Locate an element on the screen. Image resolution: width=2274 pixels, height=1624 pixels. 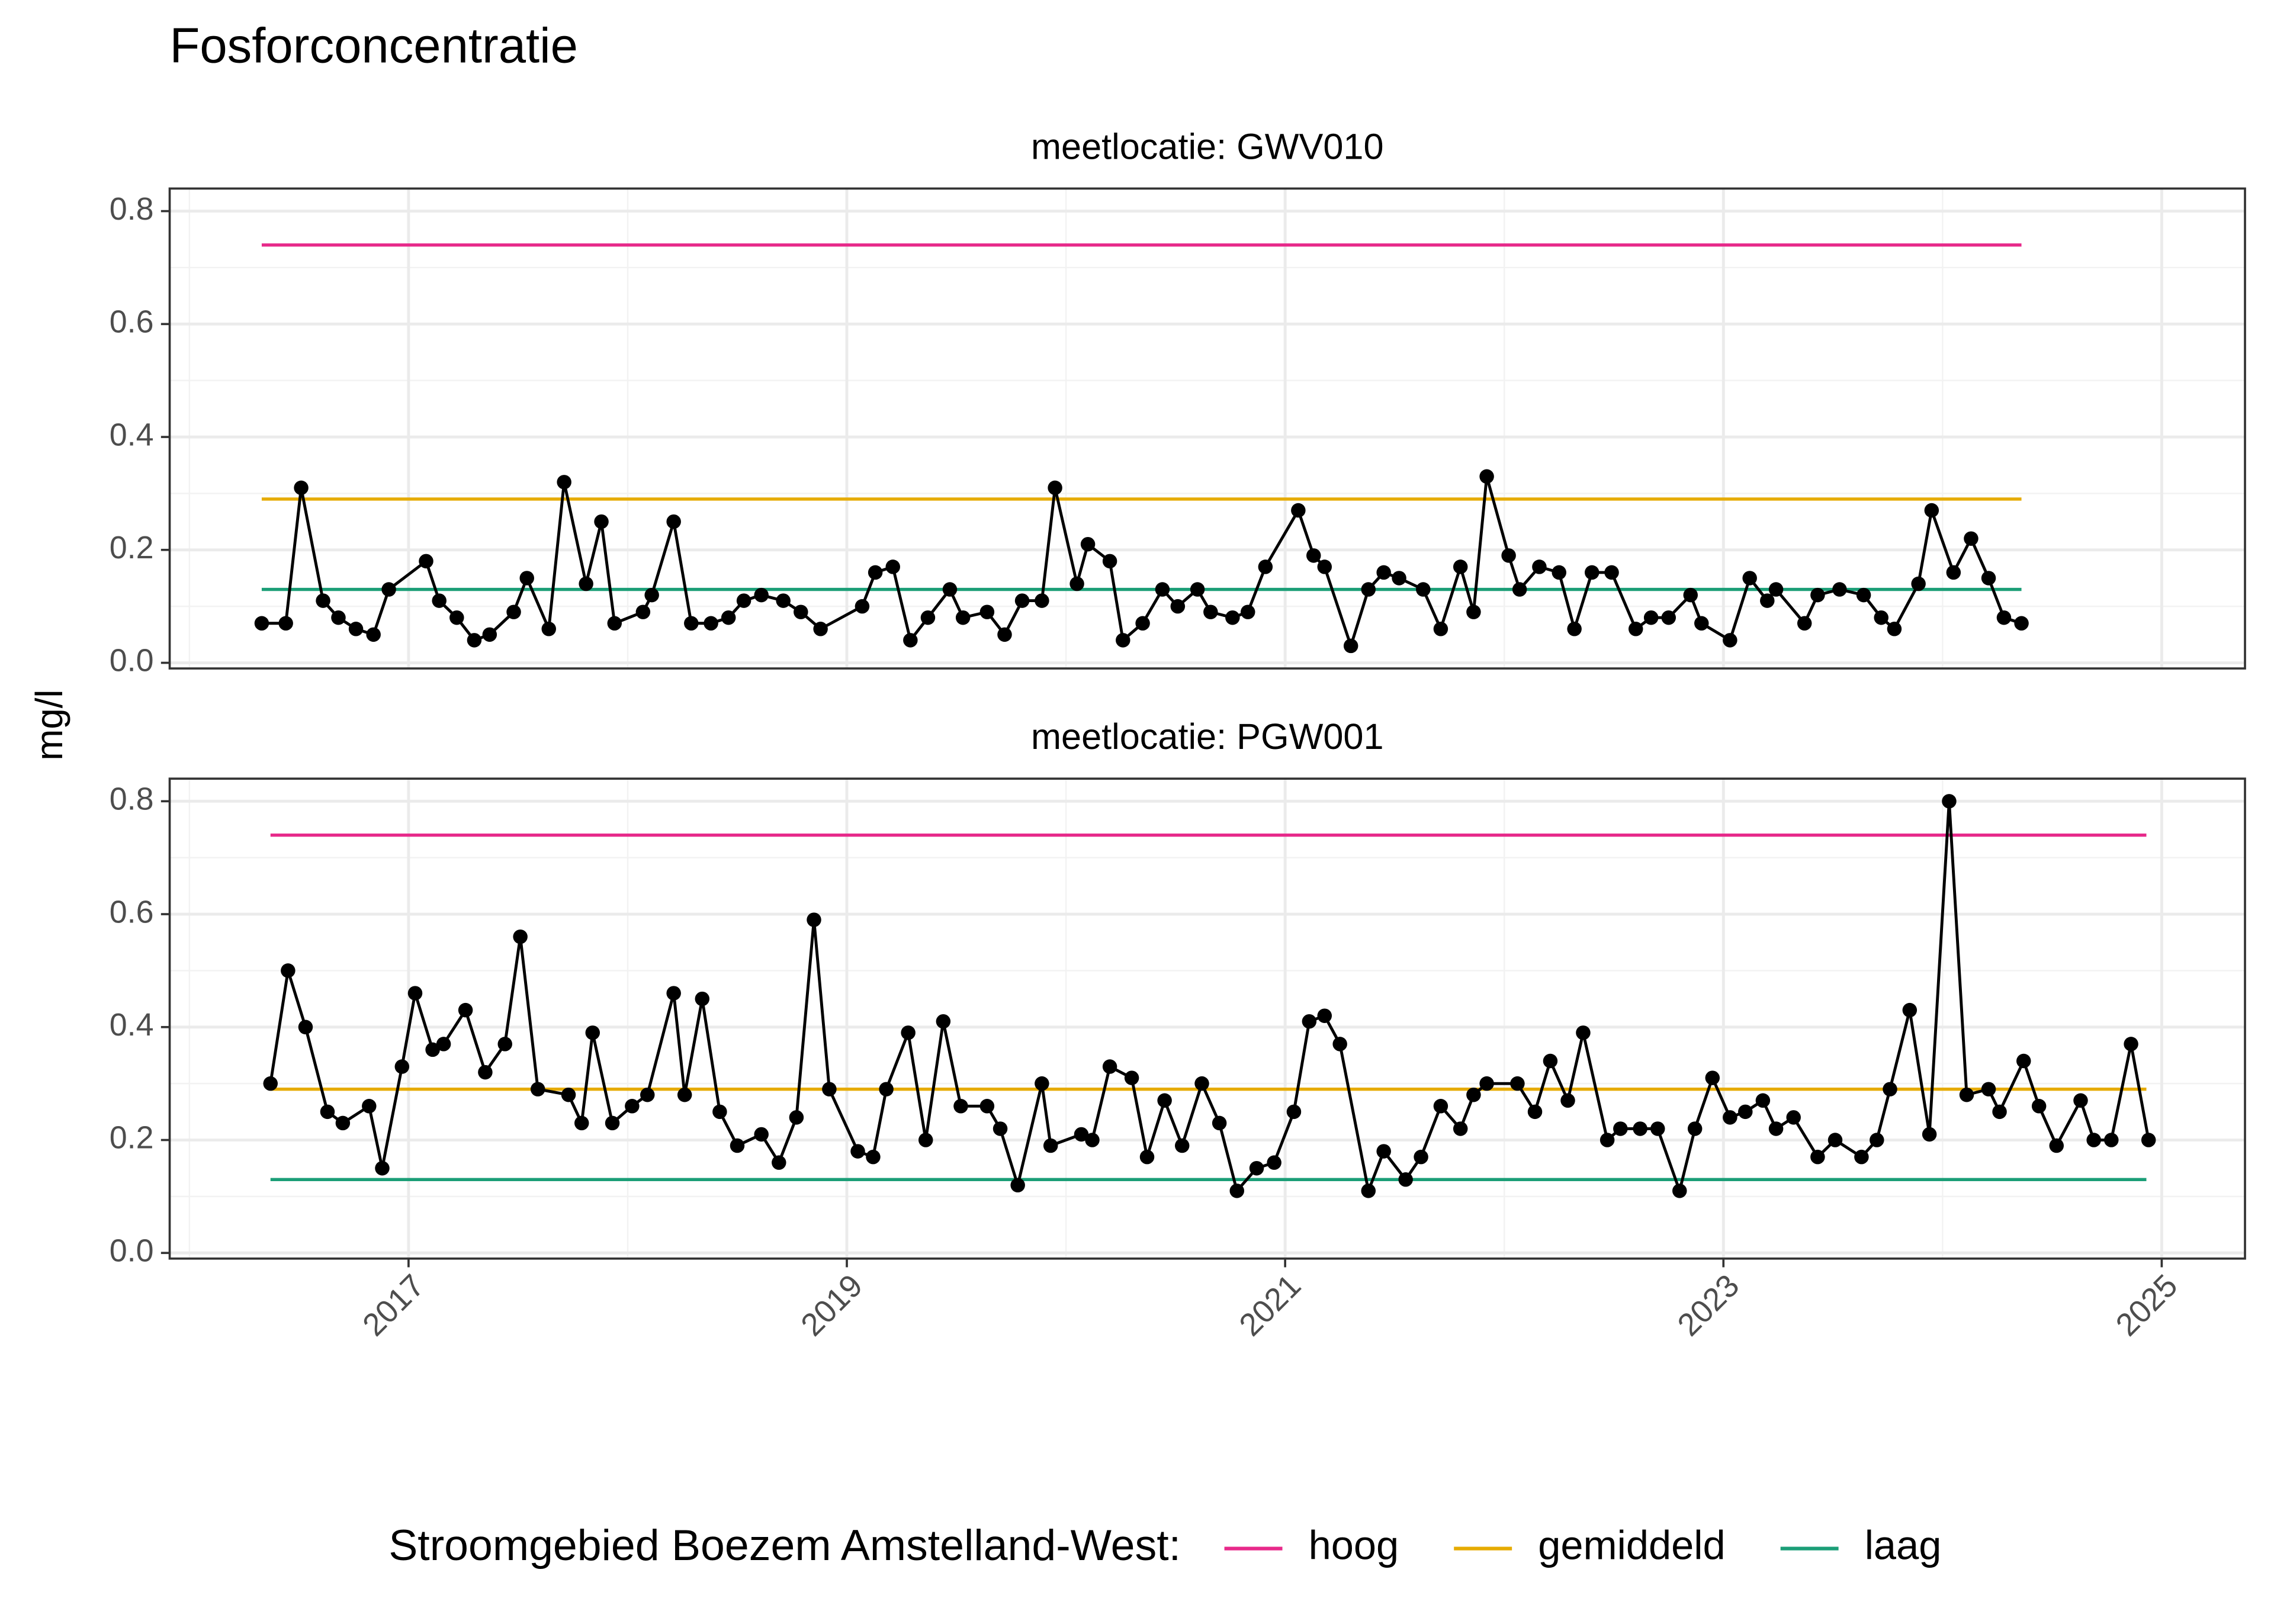
legend-label: hoog is located at coordinates (1354, 1545).